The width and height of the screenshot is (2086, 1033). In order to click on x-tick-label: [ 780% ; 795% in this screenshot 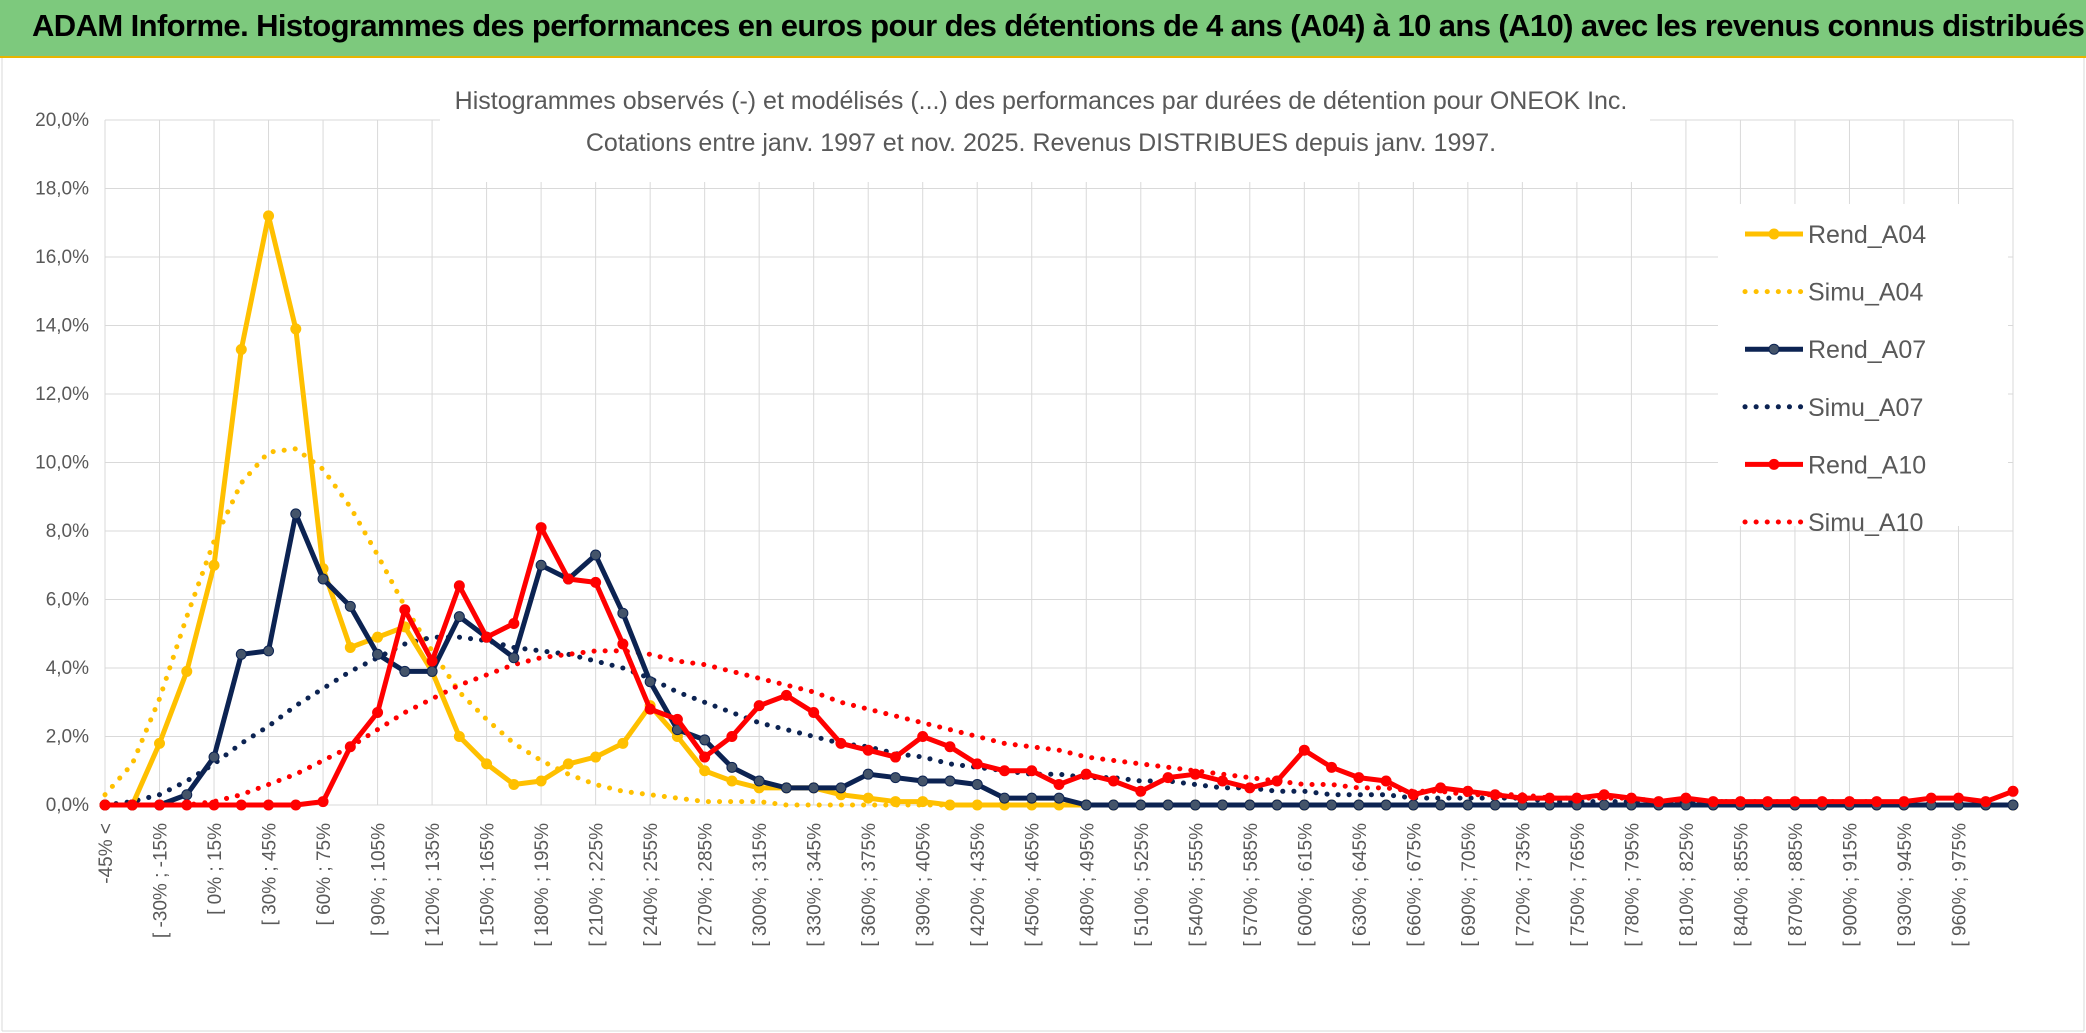, I will do `click(1632, 885)`.